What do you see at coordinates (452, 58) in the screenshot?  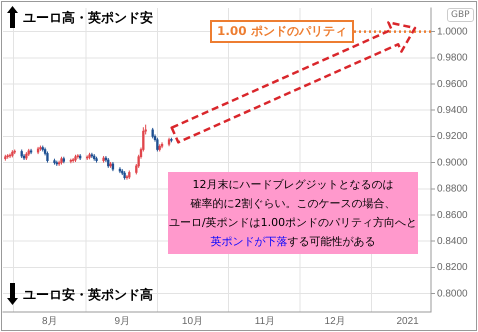 I see `y-tick-label: 0.9800` at bounding box center [452, 58].